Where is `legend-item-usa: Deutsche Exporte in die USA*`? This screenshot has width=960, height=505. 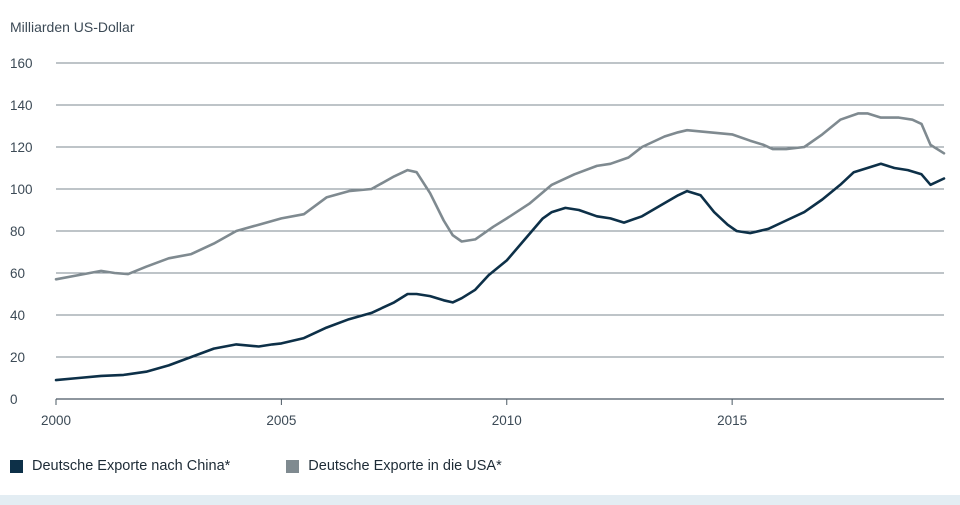
legend-item-usa: Deutsche Exporte in die USA* is located at coordinates (394, 466).